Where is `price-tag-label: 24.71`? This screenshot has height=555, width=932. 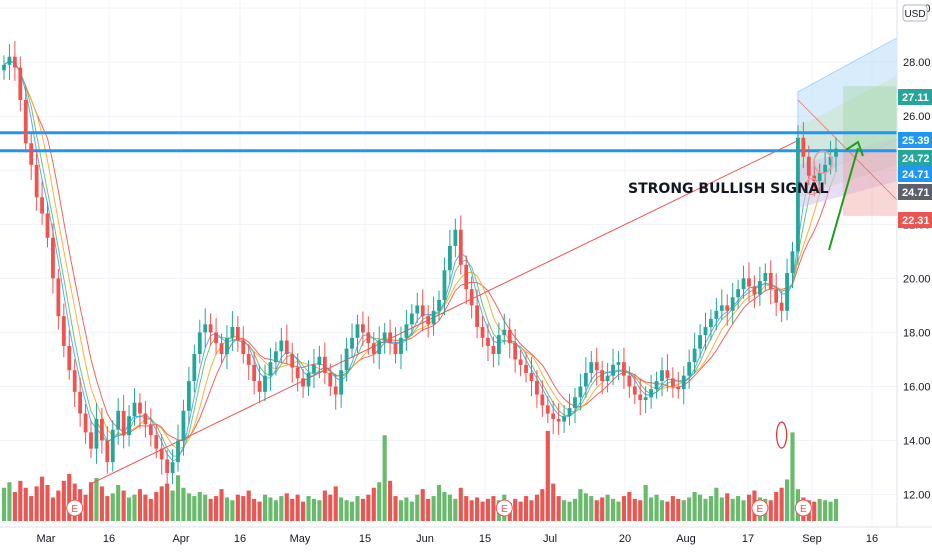 price-tag-label: 24.71 is located at coordinates (916, 175).